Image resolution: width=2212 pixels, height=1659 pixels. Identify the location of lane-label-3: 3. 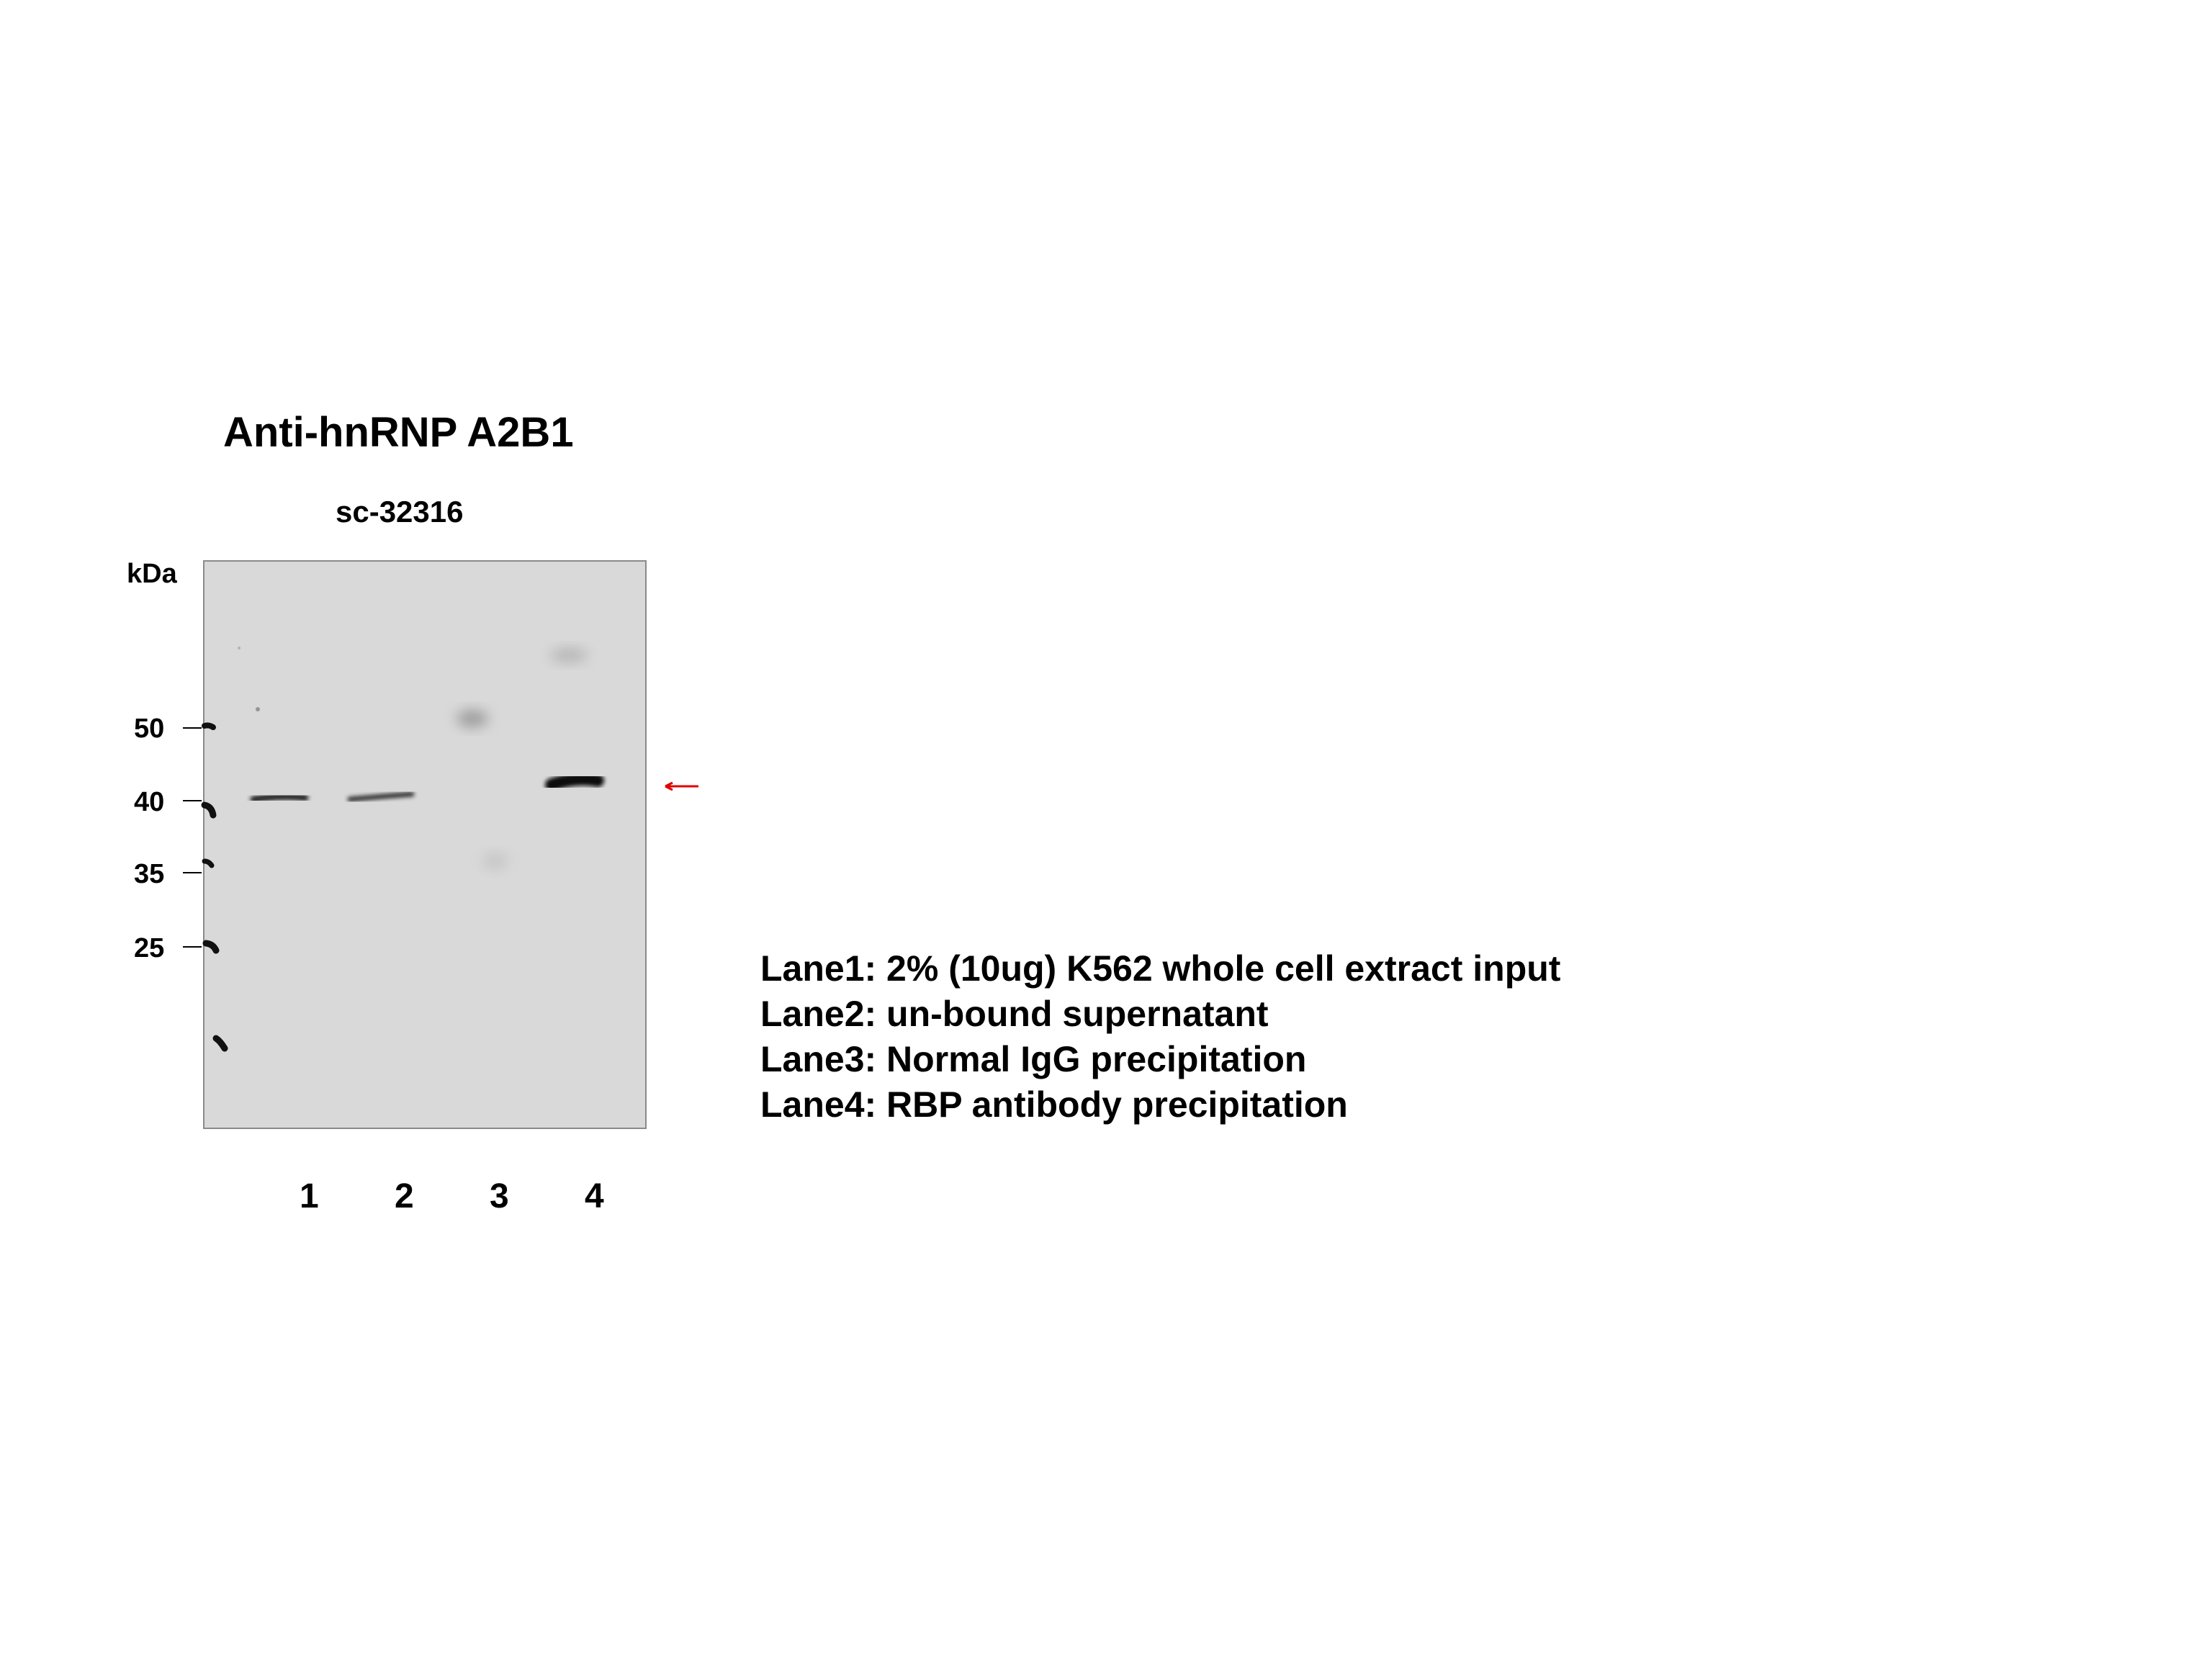
(499, 1196).